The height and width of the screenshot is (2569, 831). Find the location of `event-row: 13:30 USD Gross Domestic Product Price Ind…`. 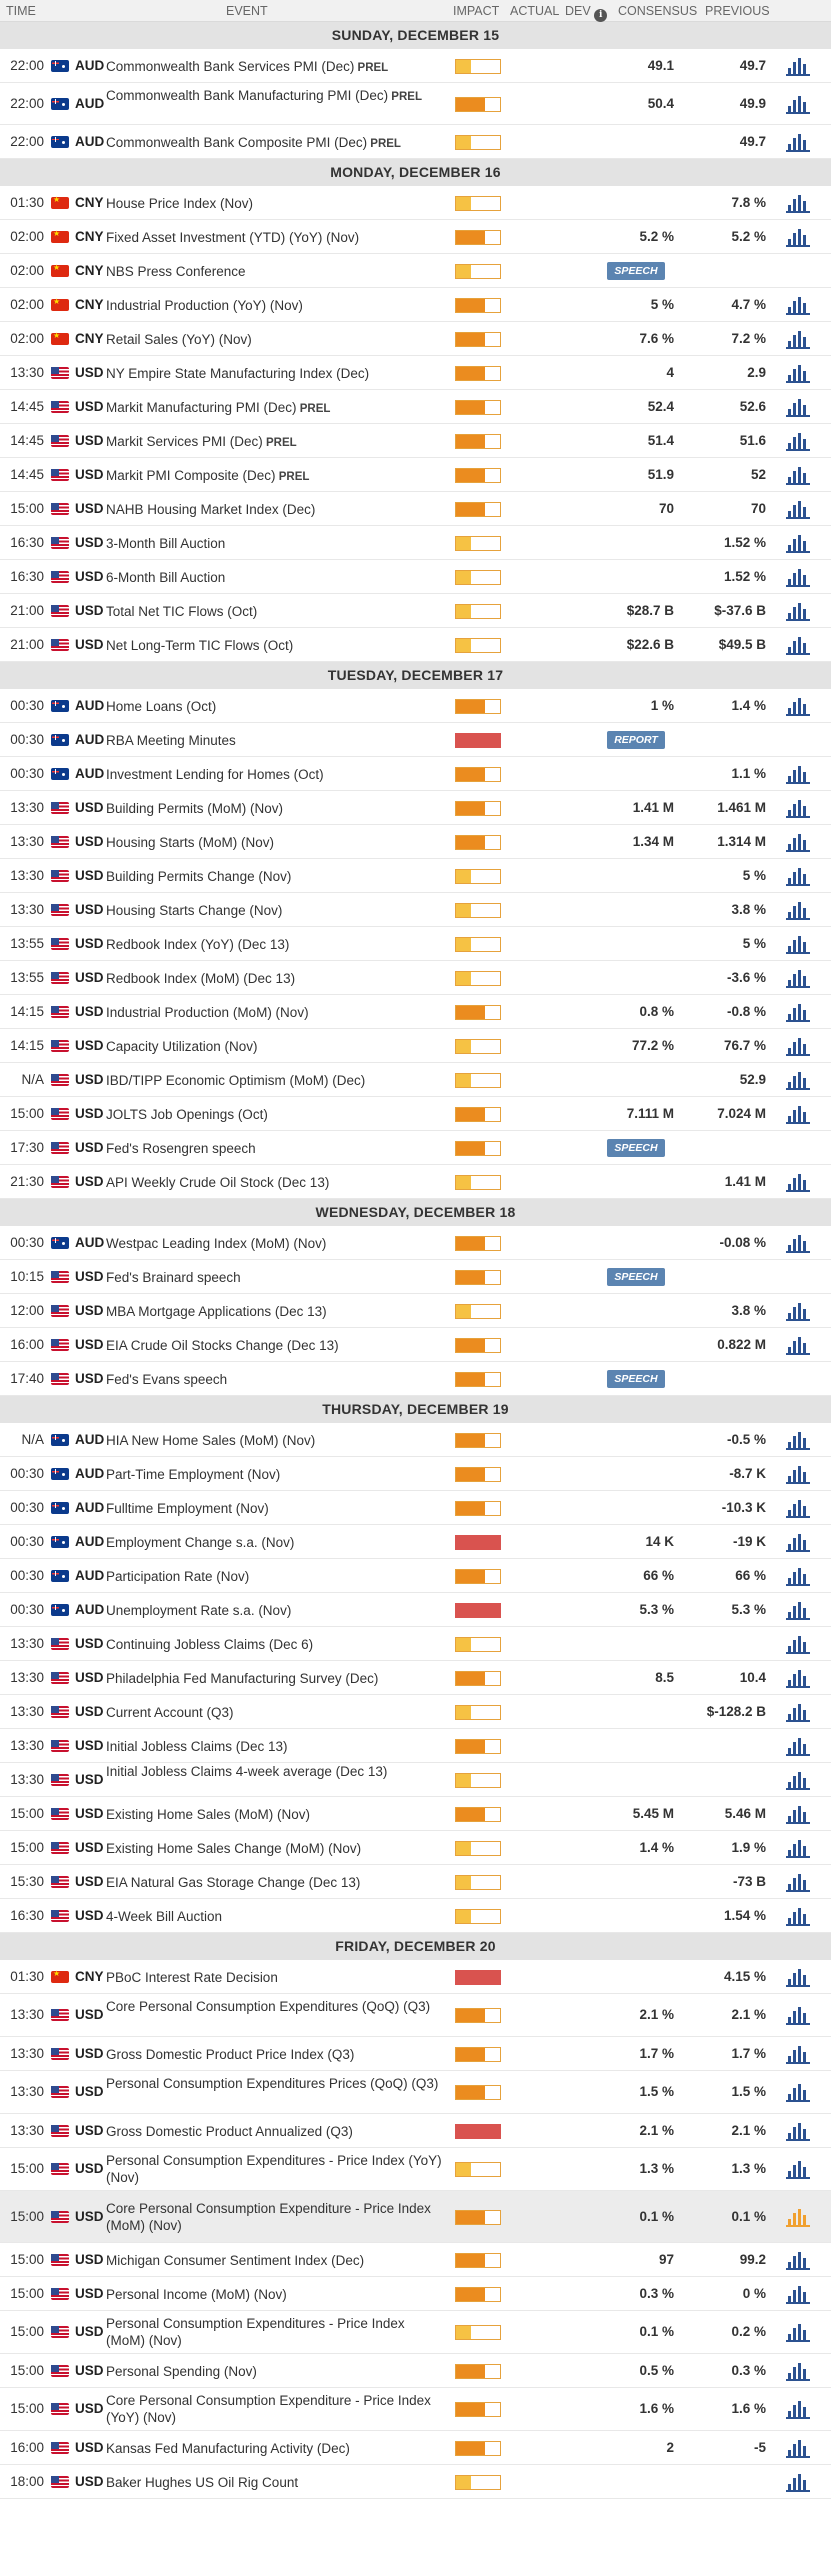

event-row: 13:30 USD Gross Domestic Product Price Ind… is located at coordinates (415, 2054).